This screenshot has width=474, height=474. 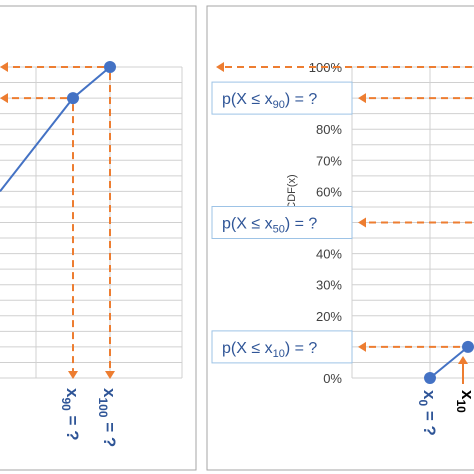 What do you see at coordinates (329, 285) in the screenshot?
I see `right-y-tick-label: 30%` at bounding box center [329, 285].